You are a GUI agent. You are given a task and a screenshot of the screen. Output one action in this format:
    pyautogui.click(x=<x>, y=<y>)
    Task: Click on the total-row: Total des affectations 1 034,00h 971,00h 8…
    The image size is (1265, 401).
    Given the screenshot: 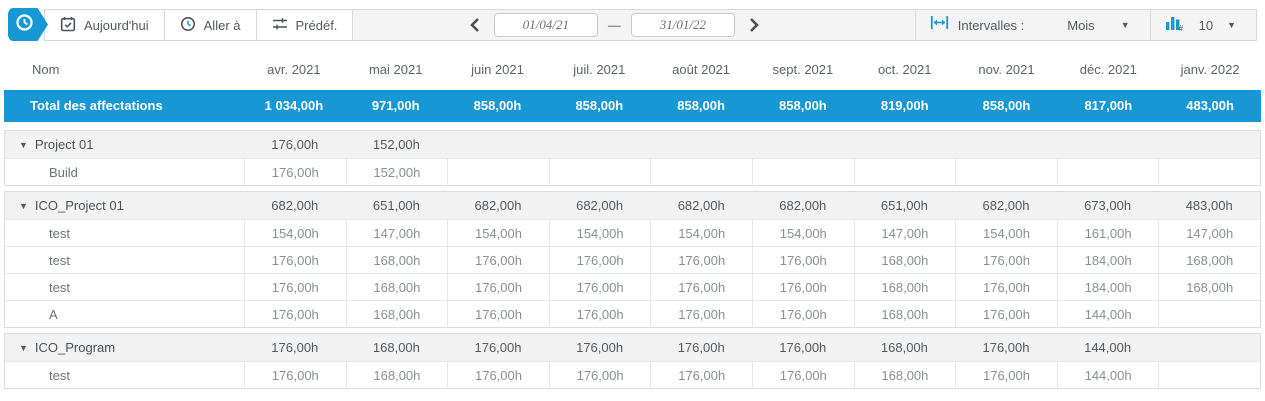 What is the action you would take?
    pyautogui.click(x=632, y=106)
    